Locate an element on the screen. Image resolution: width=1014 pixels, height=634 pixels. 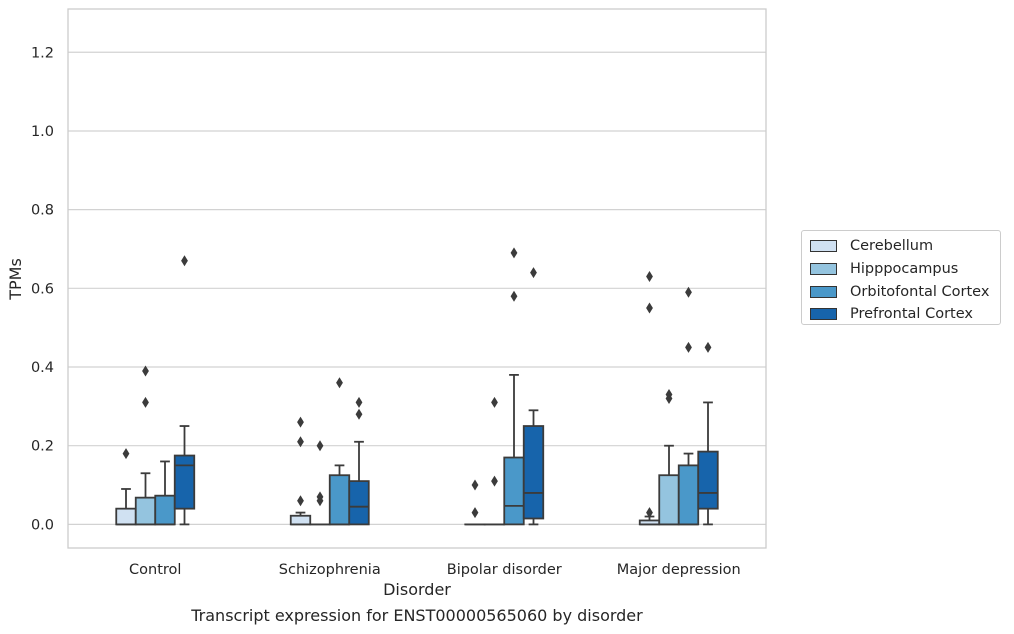
legend-swatch-hippocampus is located at coordinates (823, 269).